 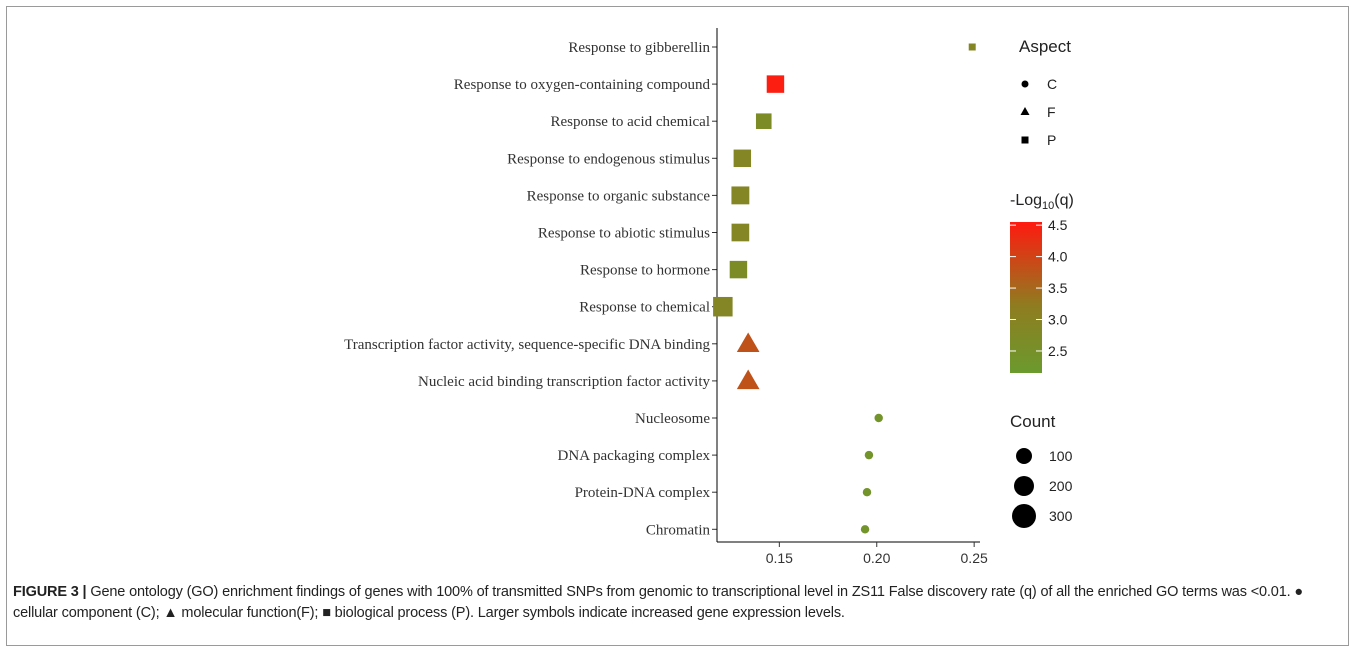 What do you see at coordinates (1045, 46) in the screenshot?
I see `legend-aspect-title: Aspect` at bounding box center [1045, 46].